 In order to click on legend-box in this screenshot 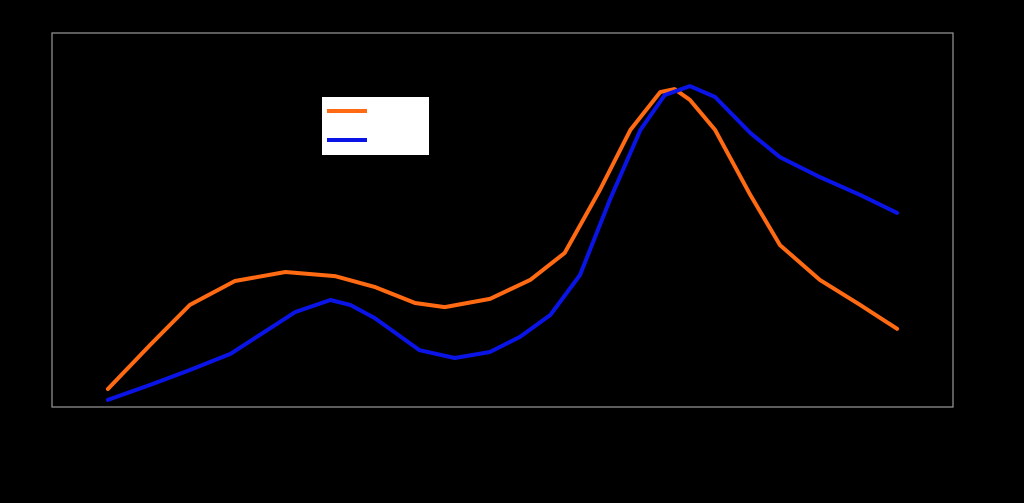, I will do `click(375, 126)`.